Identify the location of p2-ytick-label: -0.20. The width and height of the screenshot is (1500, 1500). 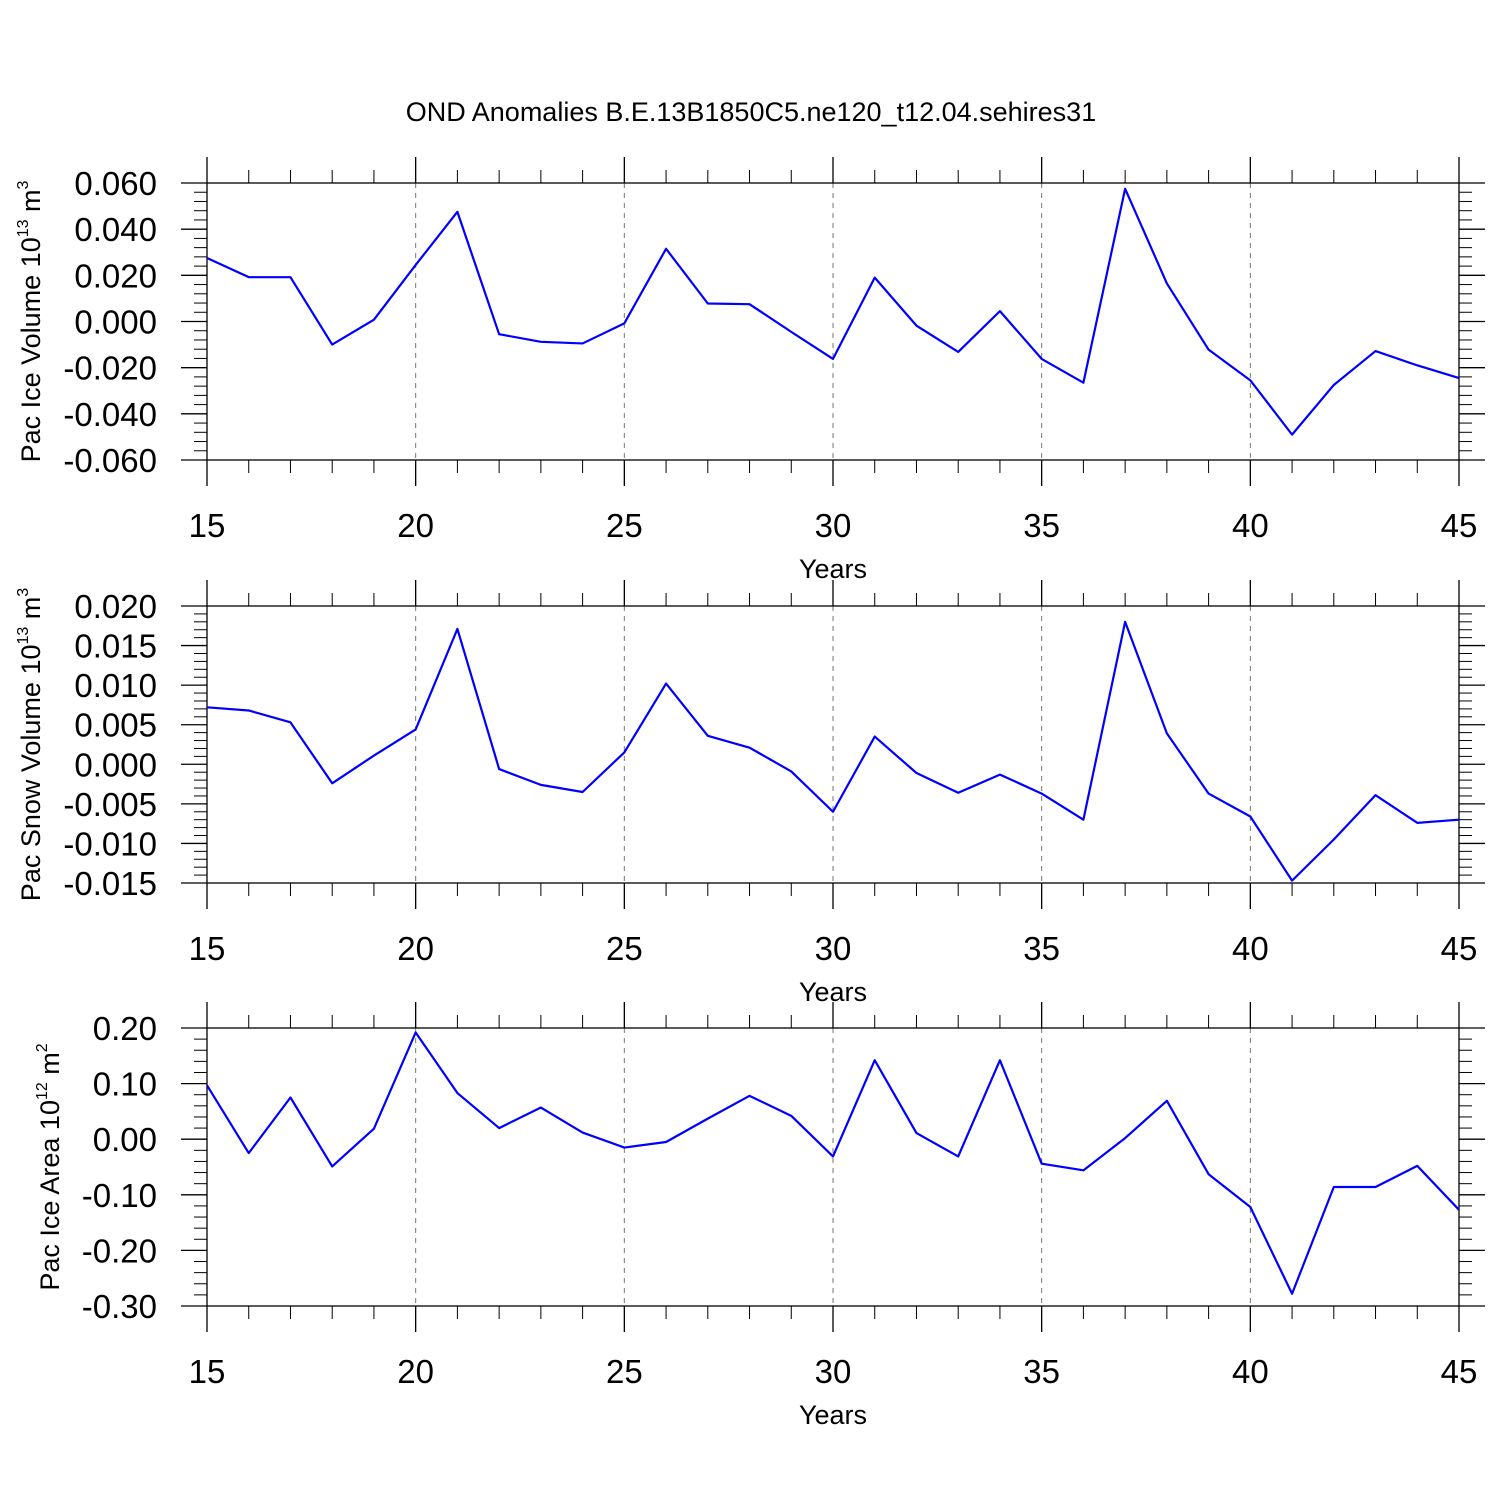
(119, 1250).